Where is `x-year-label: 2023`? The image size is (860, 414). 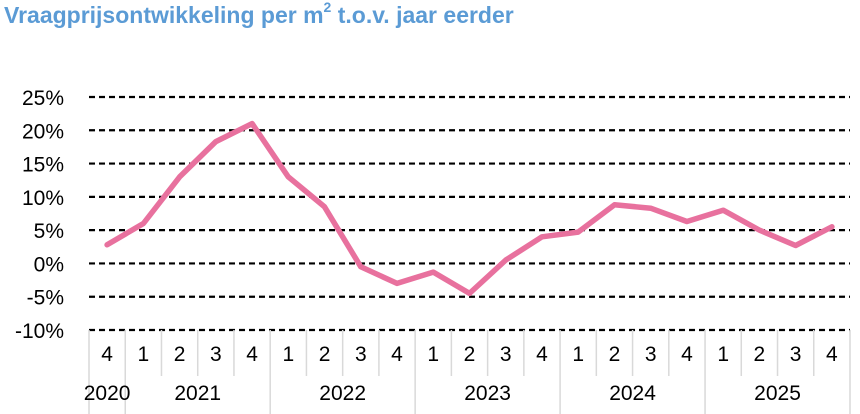
x-year-label: 2023 is located at coordinates (487, 393).